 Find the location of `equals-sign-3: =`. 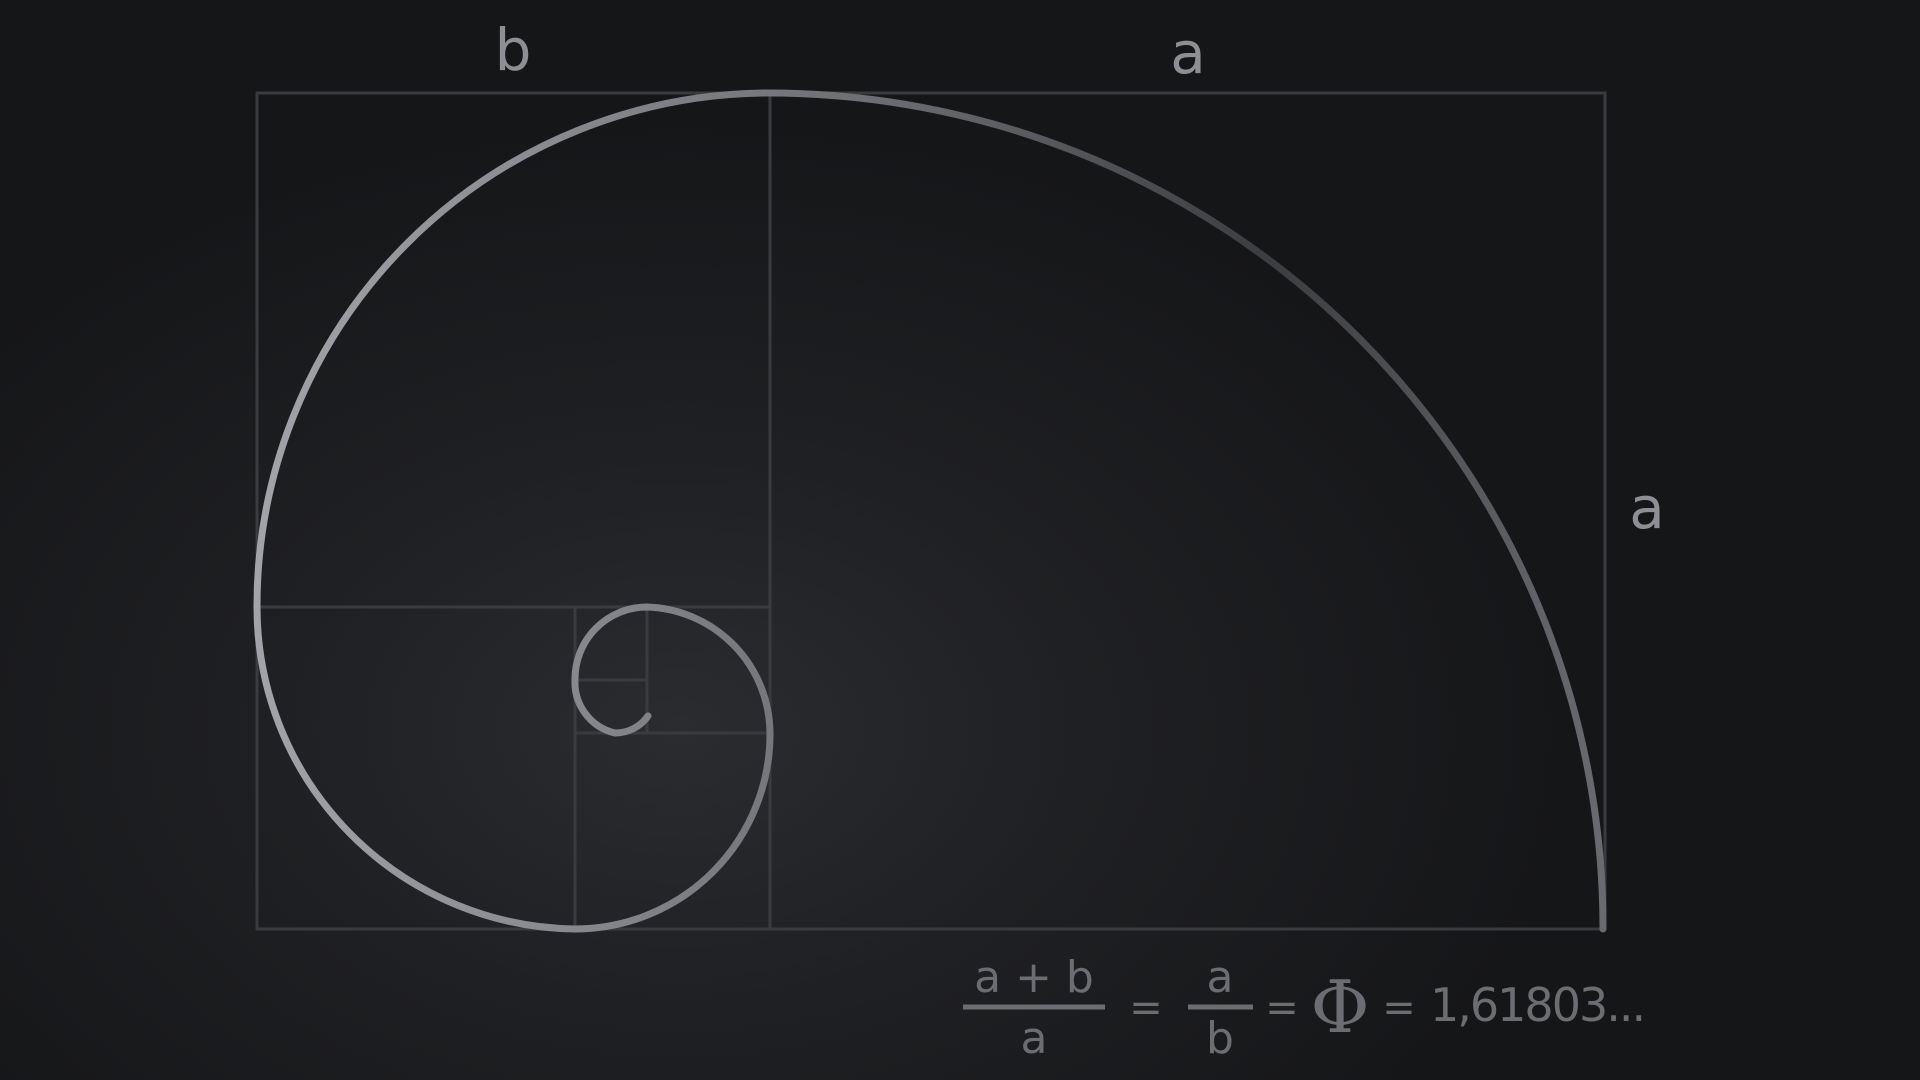

equals-sign-3: = is located at coordinates (1399, 1008).